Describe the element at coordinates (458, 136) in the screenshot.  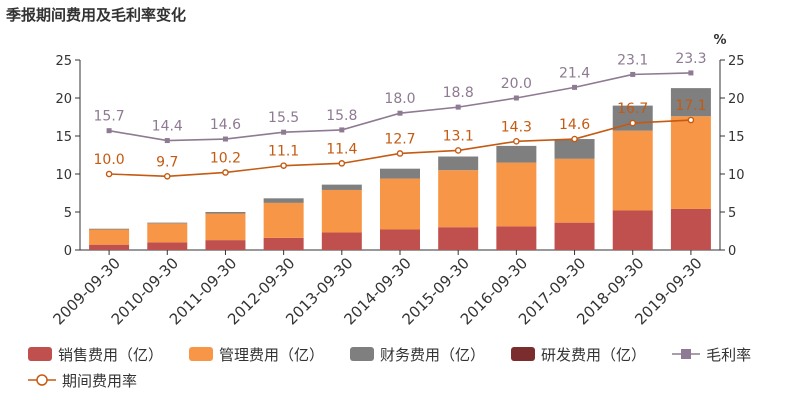
I see `line-2-data-label: 13.1` at that location.